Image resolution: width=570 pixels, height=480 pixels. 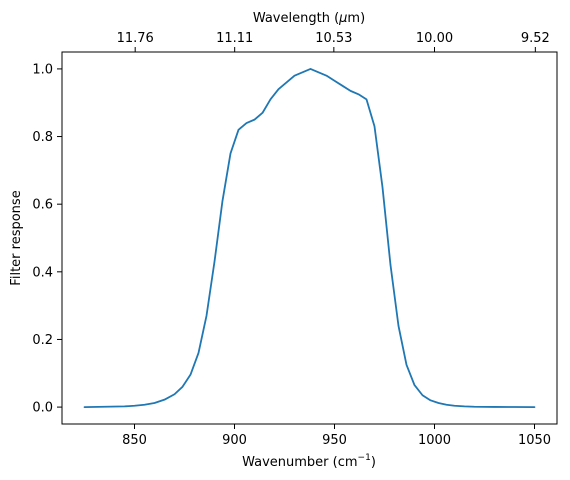 What do you see at coordinates (42, 272) in the screenshot?
I see `y-tick-label: 0.4` at bounding box center [42, 272].